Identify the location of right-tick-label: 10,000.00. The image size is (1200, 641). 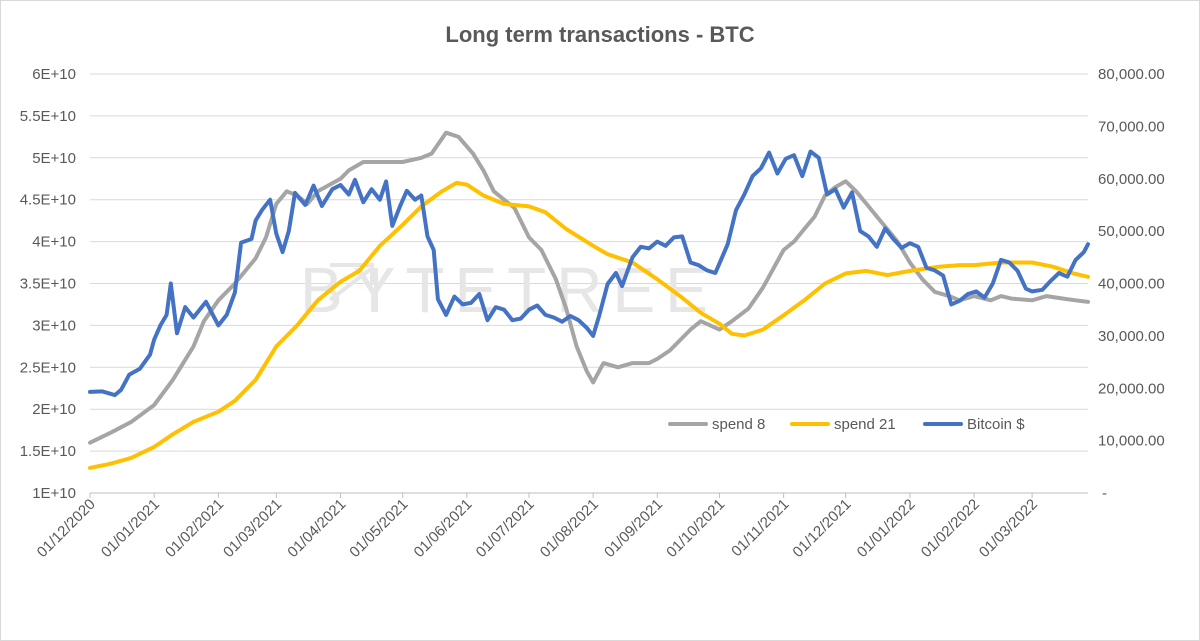
(1131, 441).